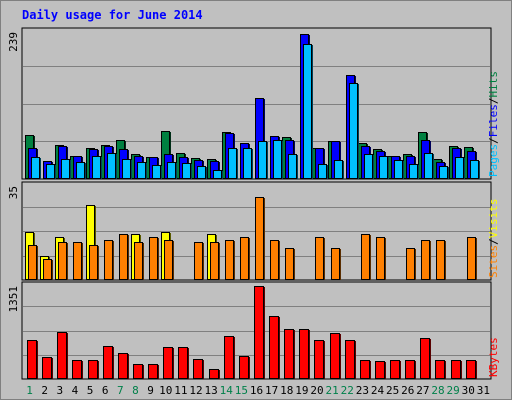 Image resolution: width=512 pixels, height=400 pixels. I want to click on x-tick-label-23: 23, so click(362, 390).